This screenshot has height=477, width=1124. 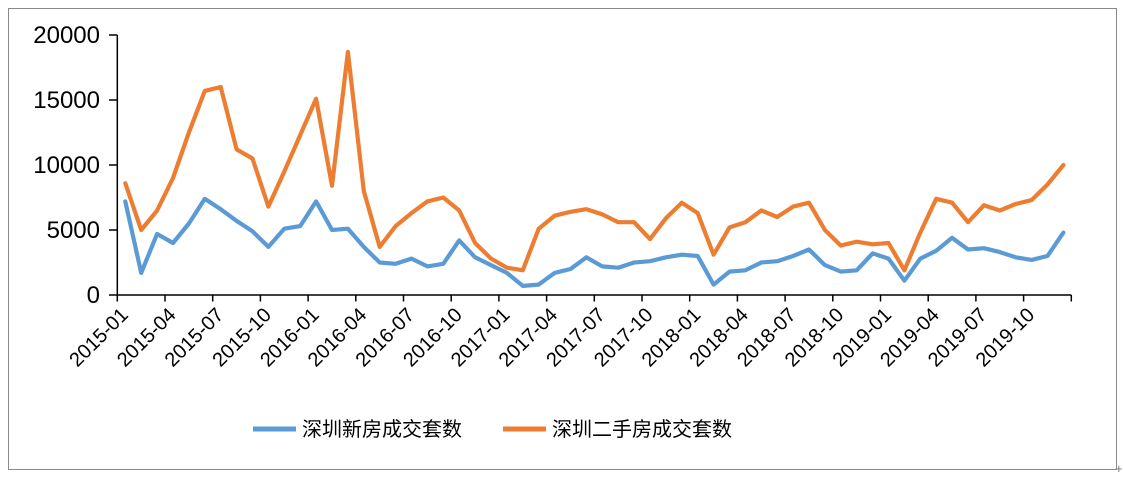 I want to click on corner-artifact: +, so click(x=1119, y=468).